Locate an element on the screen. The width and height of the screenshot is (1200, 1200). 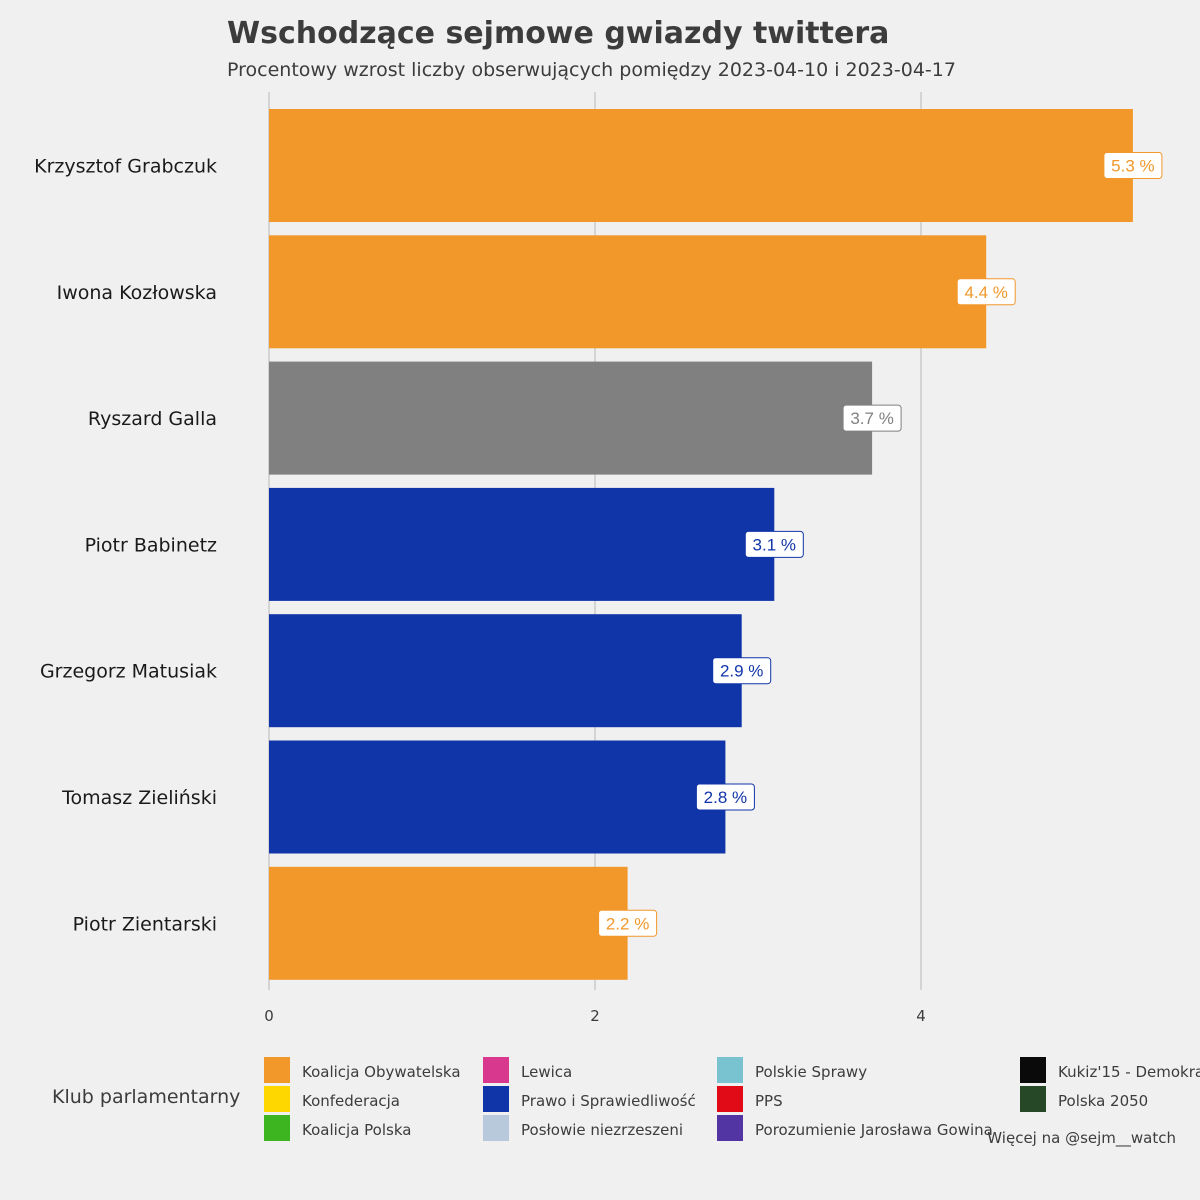
category-label: Tomasz Zieliński is located at coordinates (139, 798).